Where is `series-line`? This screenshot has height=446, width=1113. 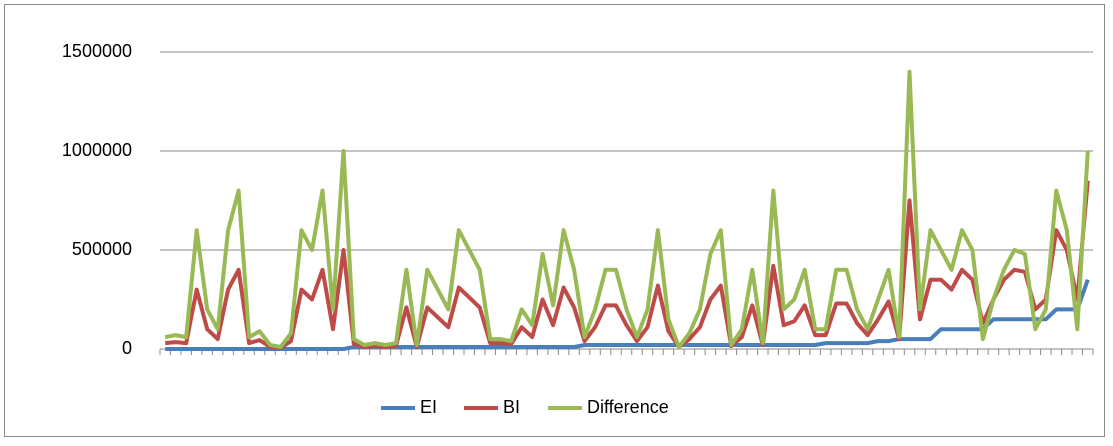
series-line is located at coordinates (627, 315).